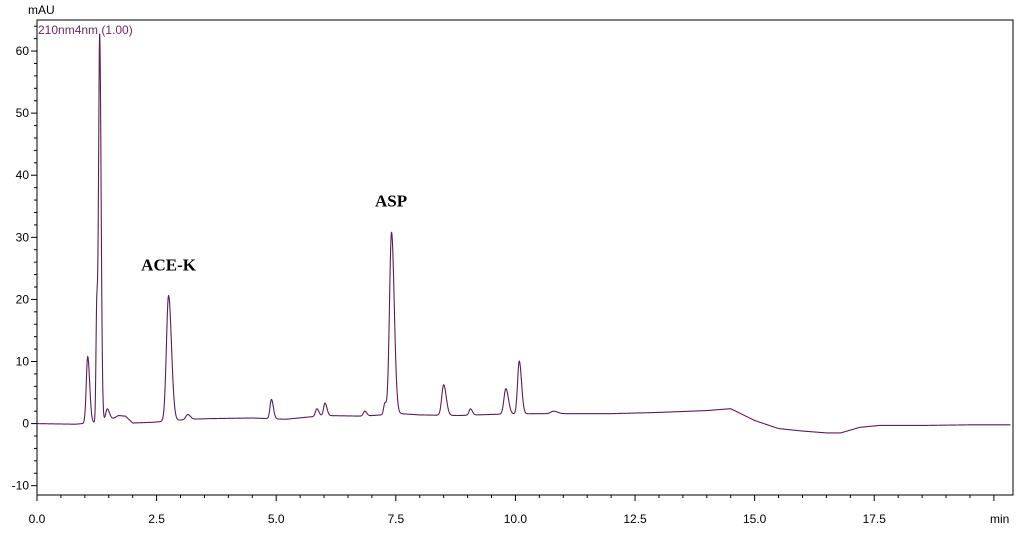  I want to click on x-tick-label: 15.0, so click(755, 519).